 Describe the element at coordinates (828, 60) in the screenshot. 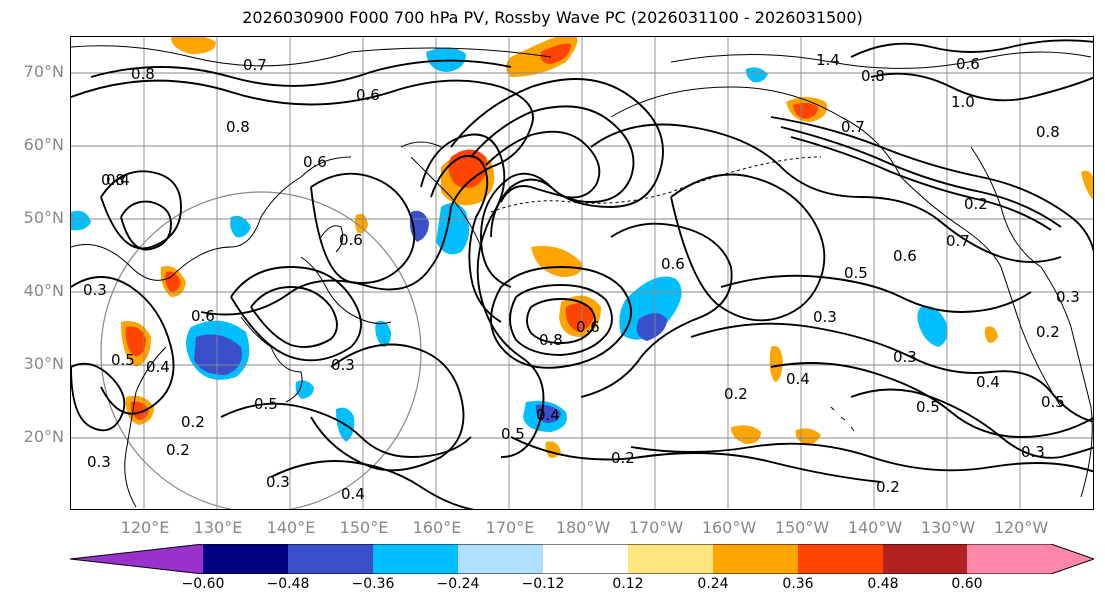

I see `contour-label: 1.4` at that location.